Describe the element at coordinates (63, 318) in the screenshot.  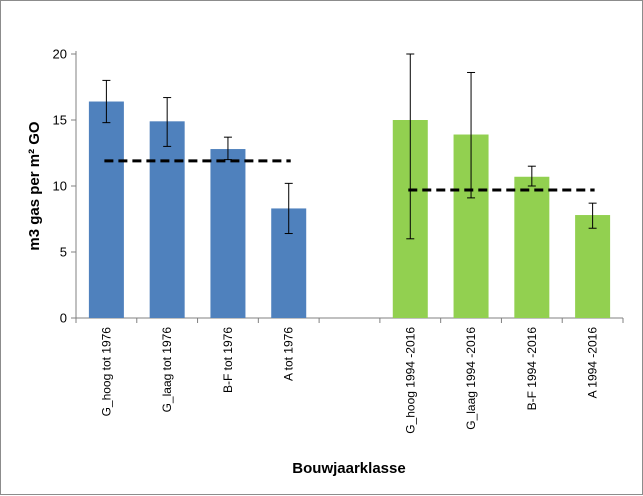
I see `y-tick-label: 0` at that location.